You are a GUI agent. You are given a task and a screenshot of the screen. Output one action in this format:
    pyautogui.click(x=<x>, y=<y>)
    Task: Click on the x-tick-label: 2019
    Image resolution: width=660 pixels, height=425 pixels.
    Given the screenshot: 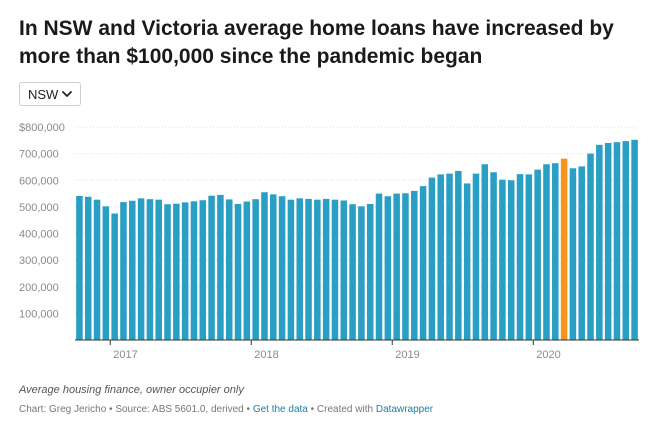 What is the action you would take?
    pyautogui.click(x=407, y=355)
    